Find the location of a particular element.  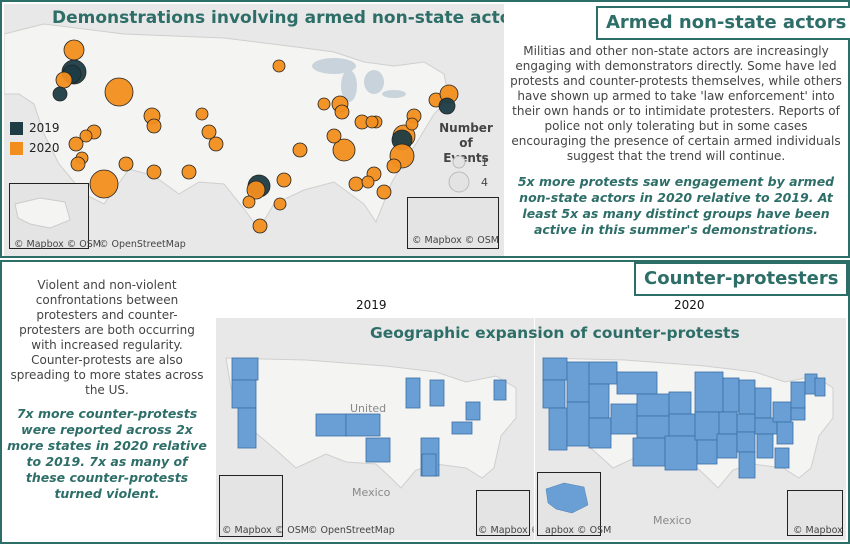

inset-attribution: © Mapbox is located at coordinates (818, 530).